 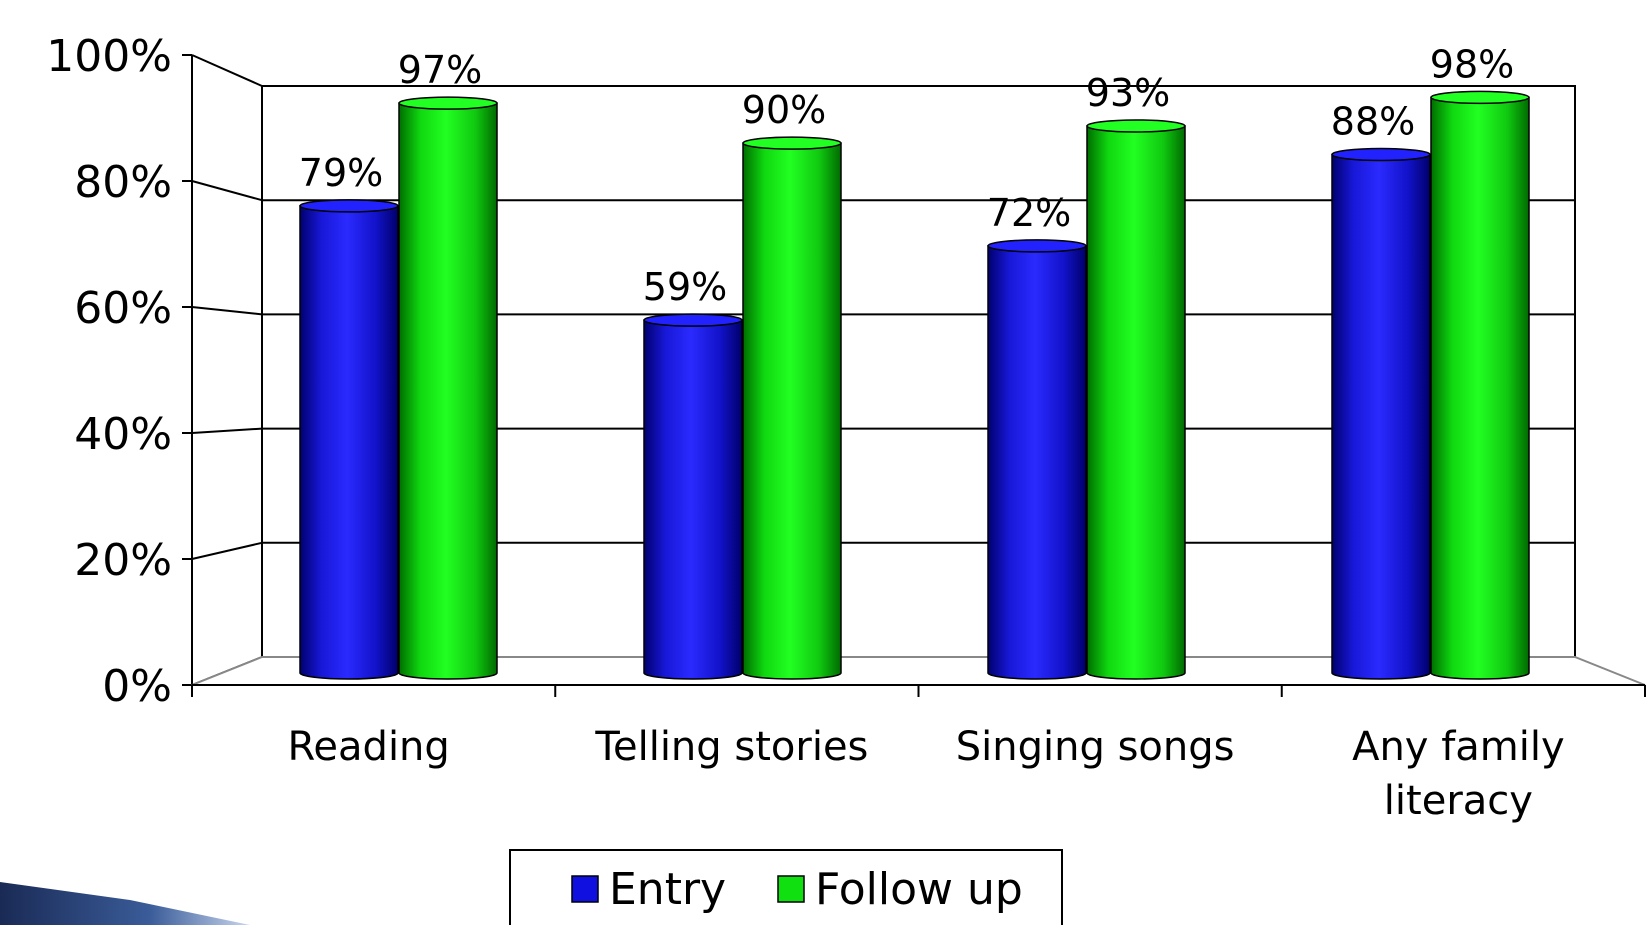 I want to click on legend: Entry Follow up, so click(x=786, y=887).